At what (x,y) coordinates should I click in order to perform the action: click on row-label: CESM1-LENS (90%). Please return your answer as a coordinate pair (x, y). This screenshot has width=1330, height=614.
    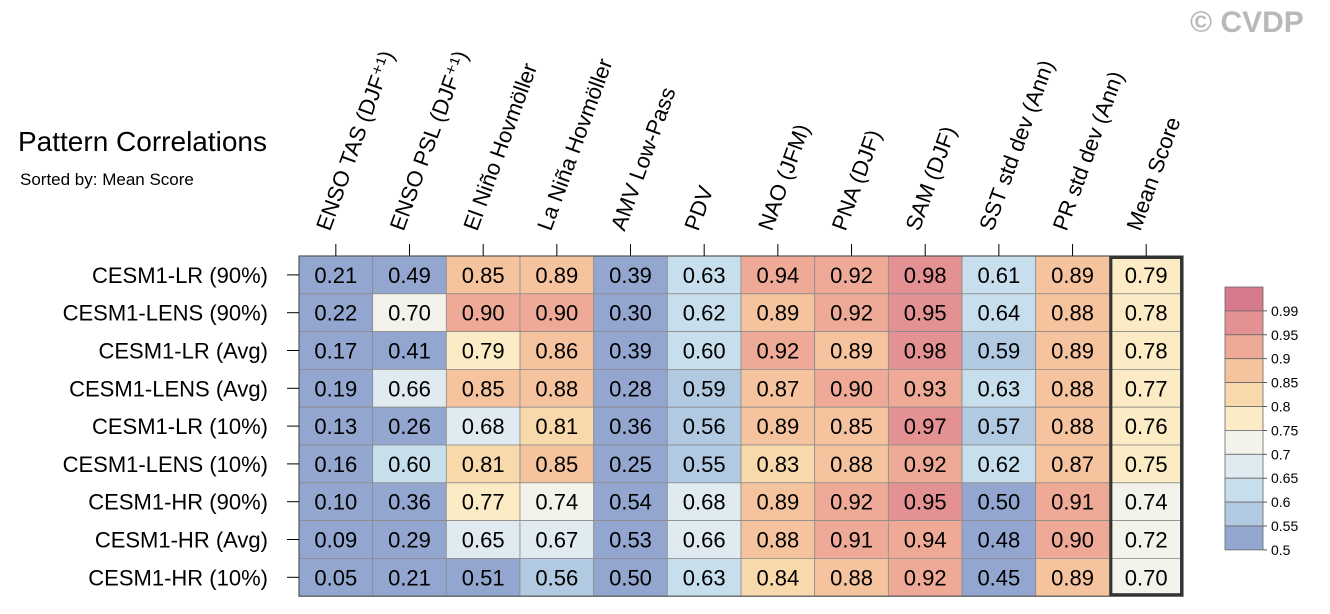
    Looking at the image, I should click on (165, 313).